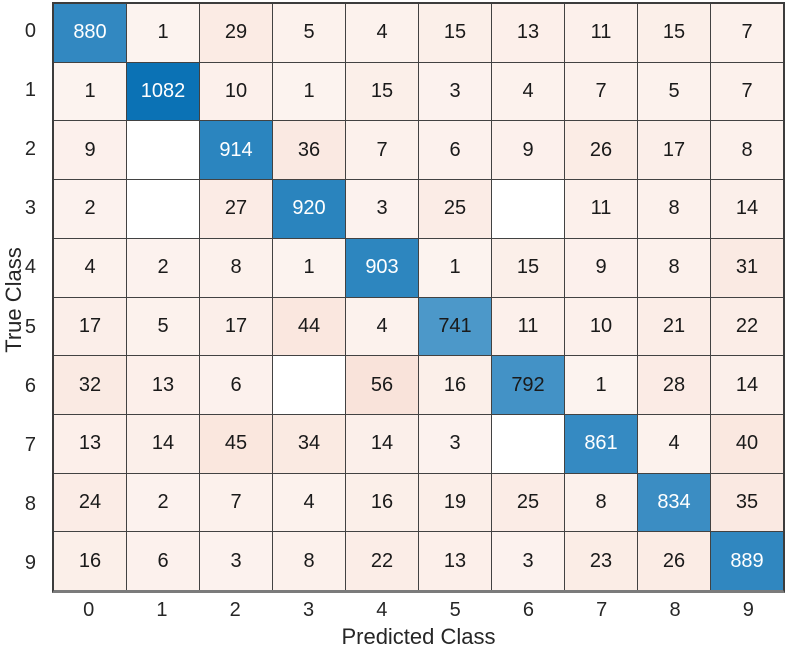 The width and height of the screenshot is (785, 654). I want to click on matrix-cell: 56, so click(382, 385).